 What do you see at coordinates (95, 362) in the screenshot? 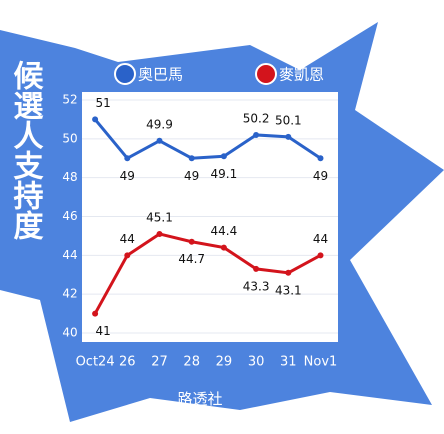
I see `x-tick-label: Oct24` at bounding box center [95, 362].